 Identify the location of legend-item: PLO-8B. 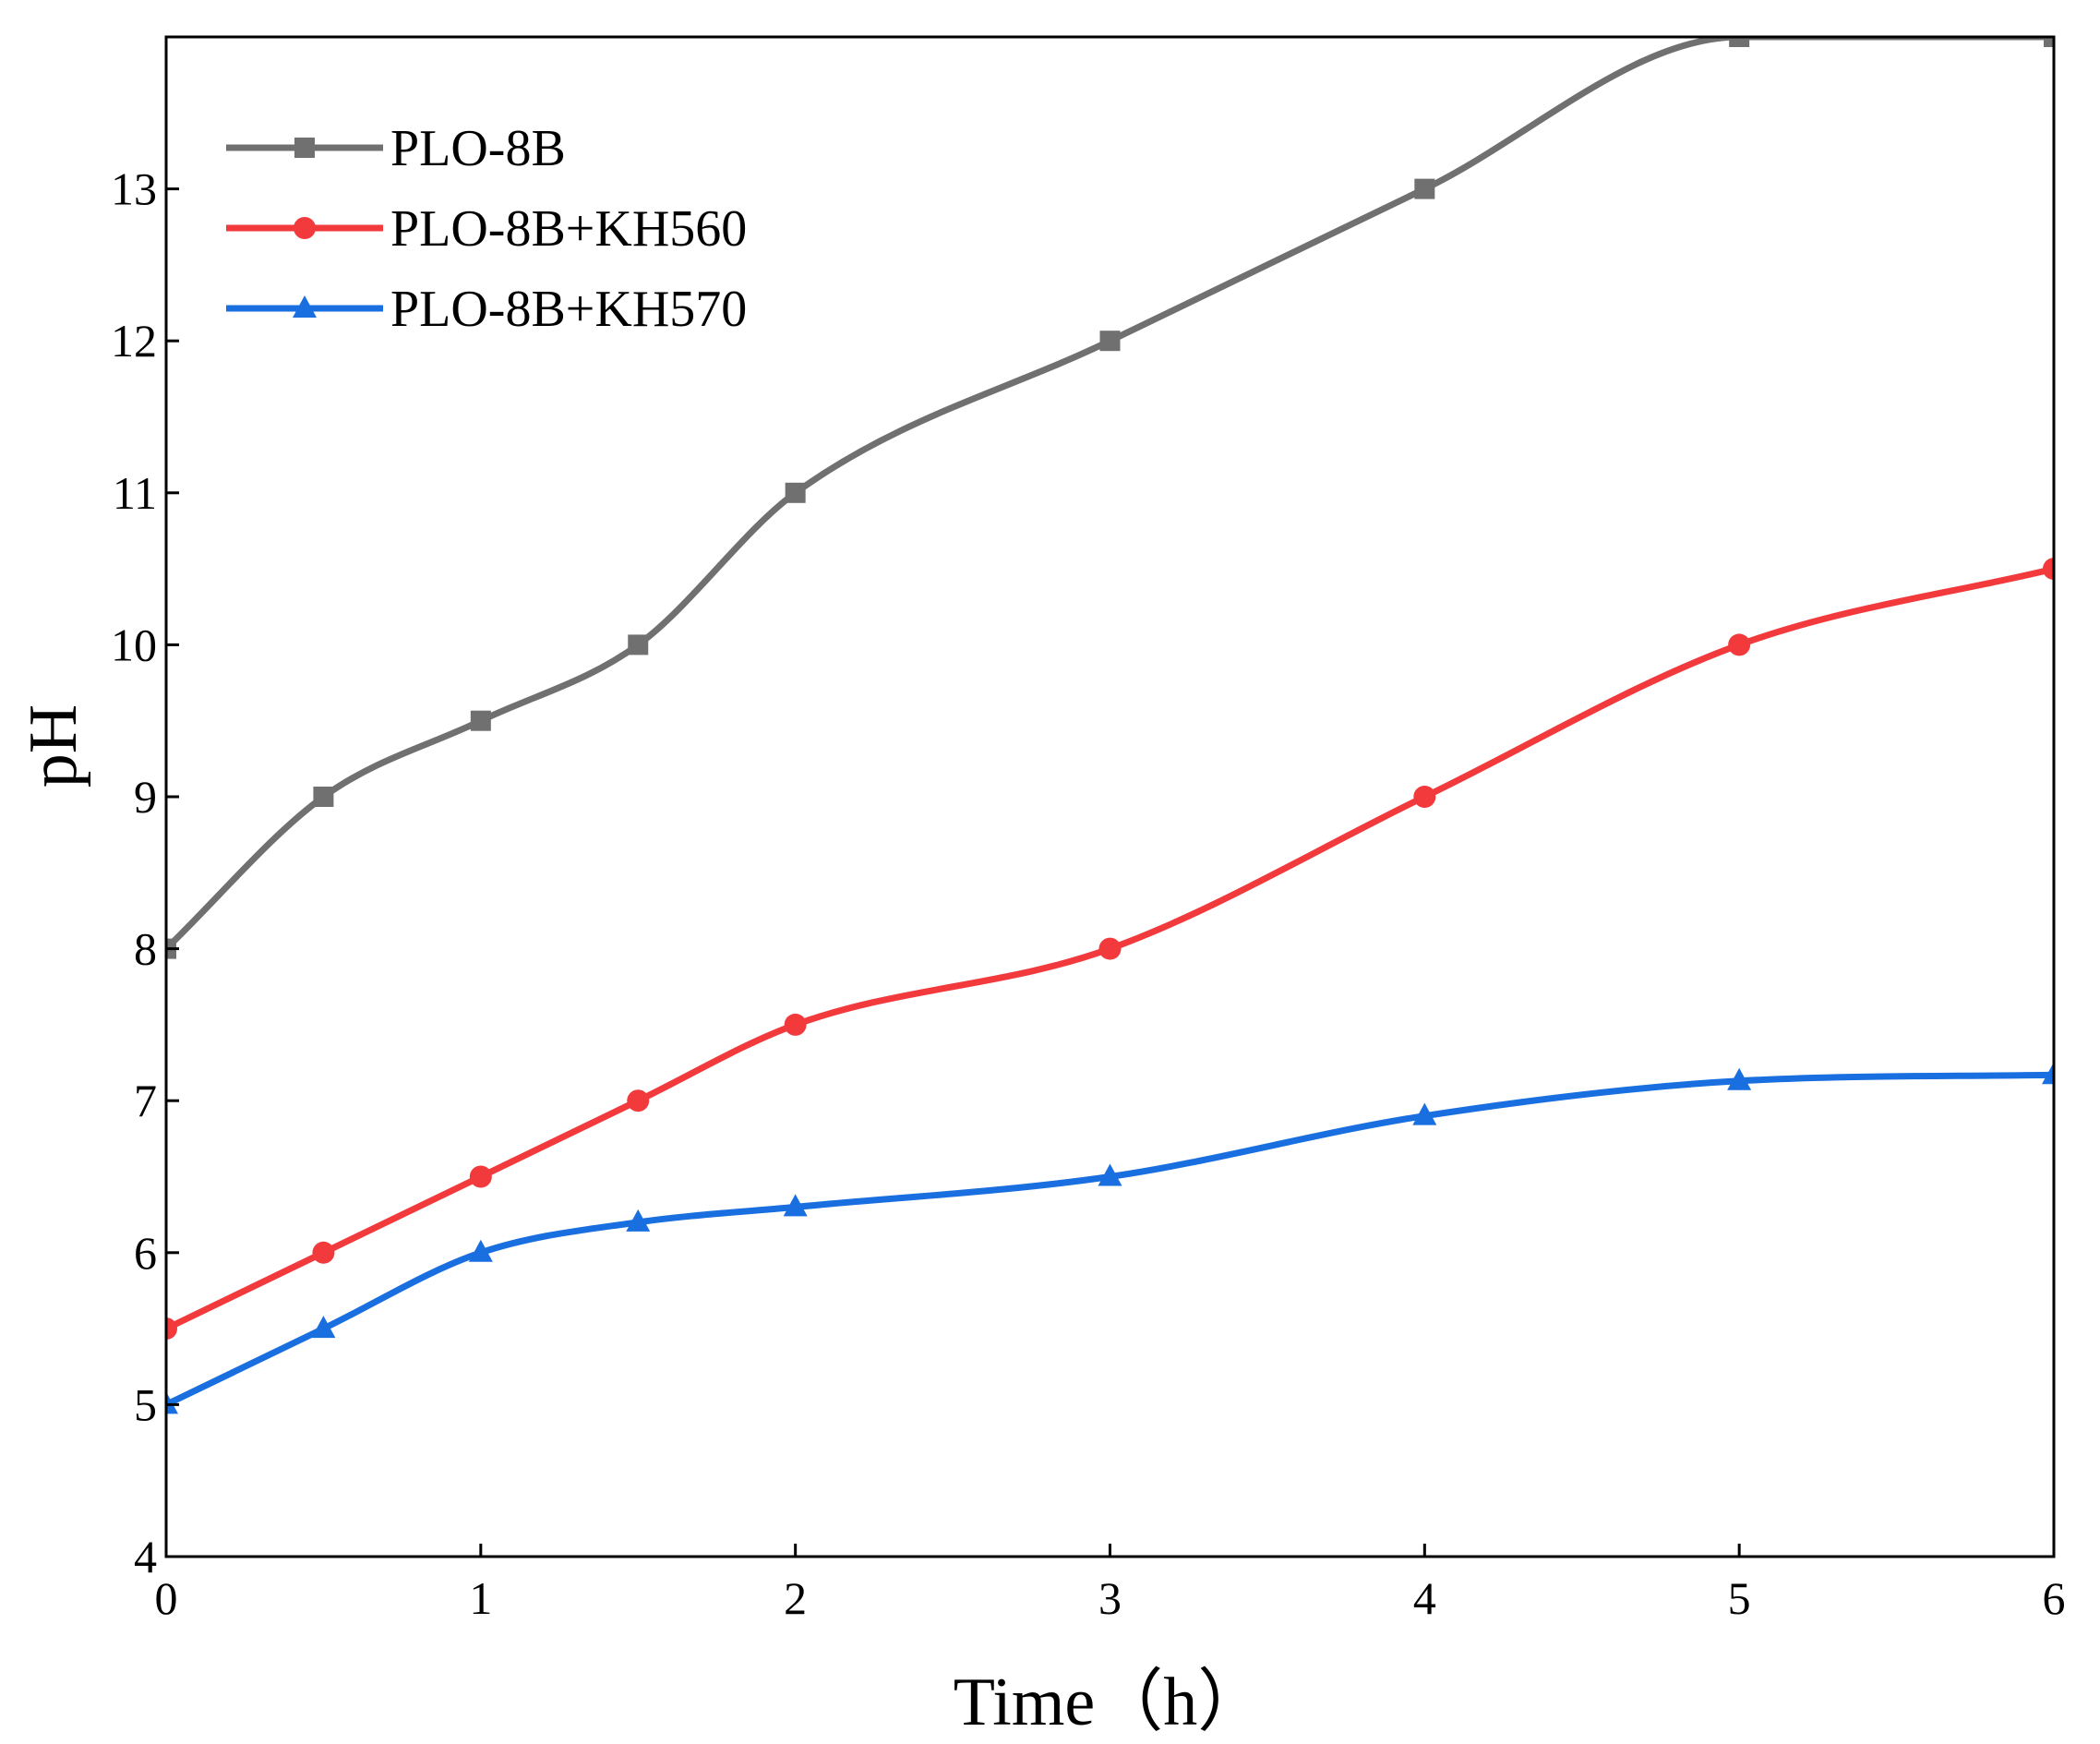
(396, 149).